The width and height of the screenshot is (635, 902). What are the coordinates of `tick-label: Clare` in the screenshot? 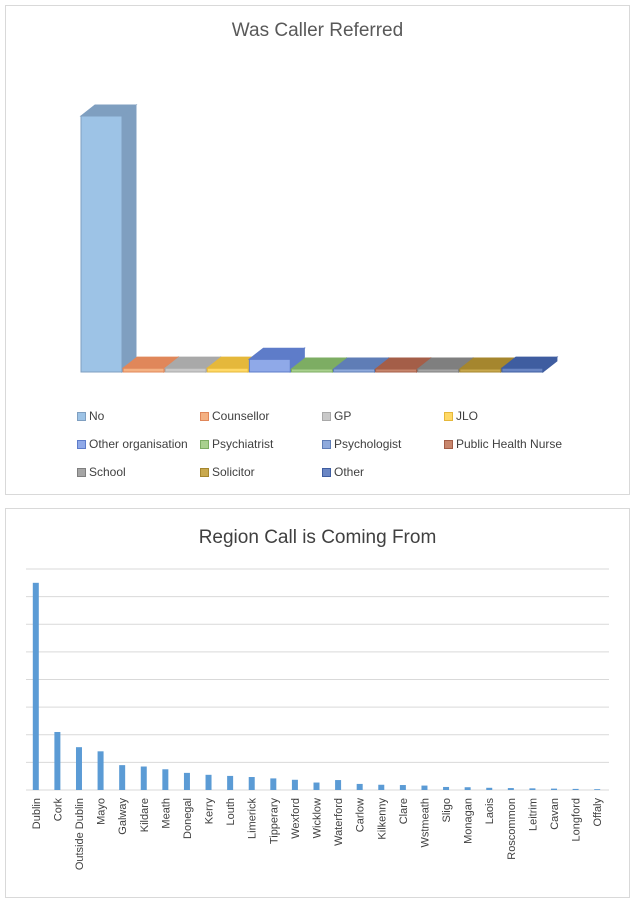 It's located at (404, 811).